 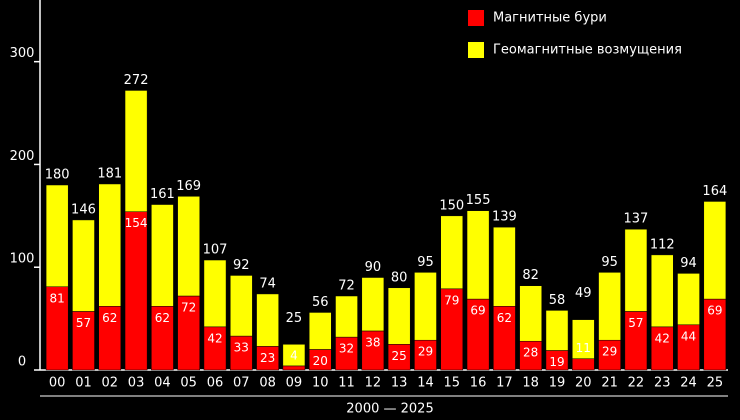 What do you see at coordinates (188, 186) in the screenshot?
I see `total-label: 169` at bounding box center [188, 186].